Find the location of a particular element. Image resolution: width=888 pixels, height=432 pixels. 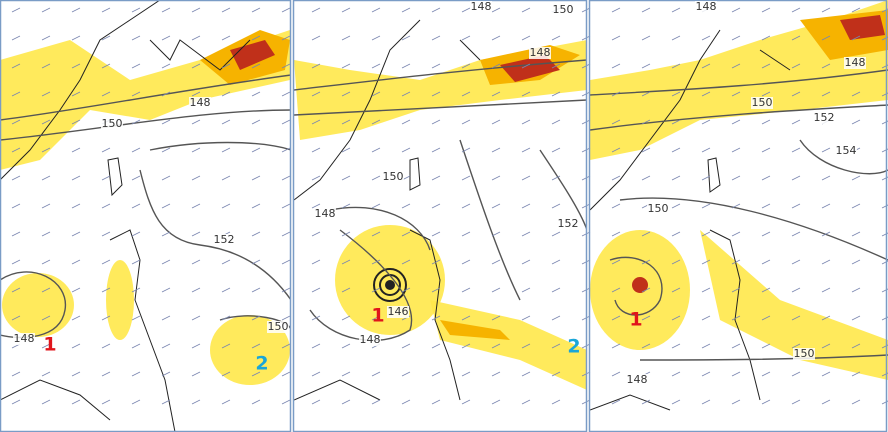

storm-marker: 1 is located at coordinates (49, 345).